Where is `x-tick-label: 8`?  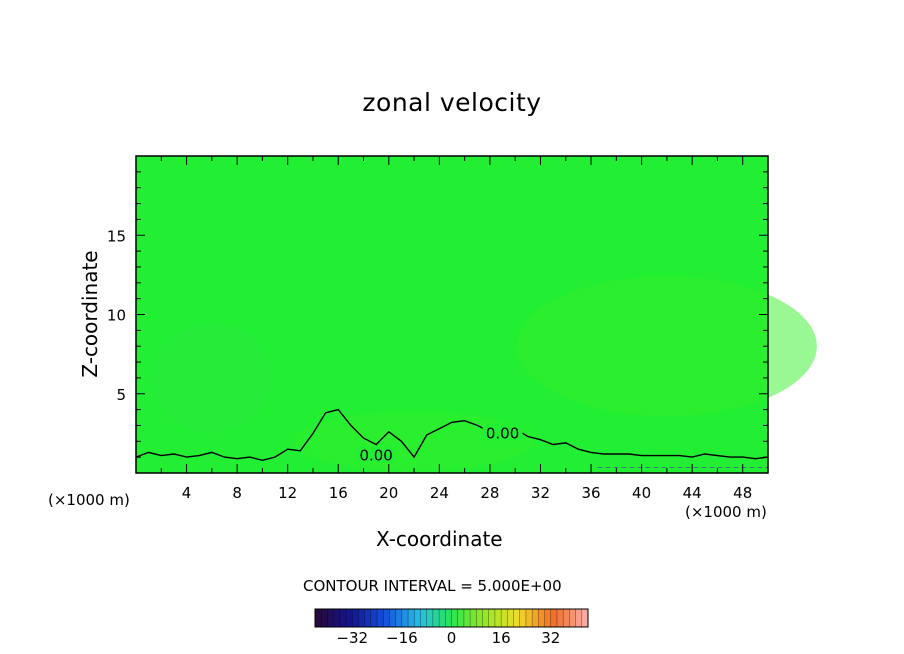
x-tick-label: 8 is located at coordinates (237, 493).